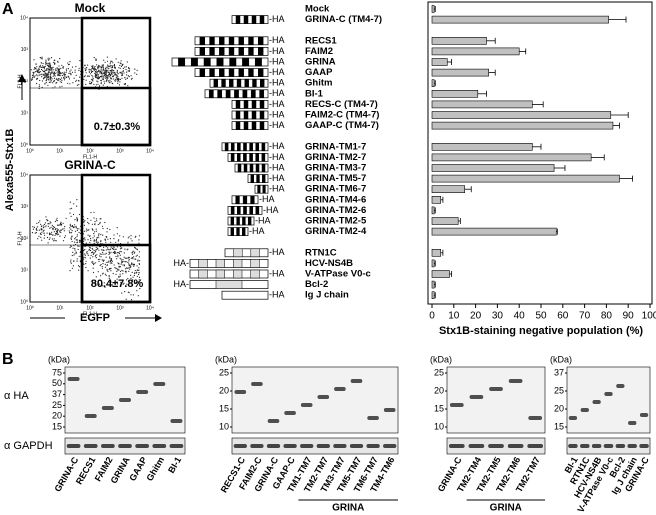  What do you see at coordinates (439, 372) in the screenshot?
I see `kda-marker: 25` at bounding box center [439, 372].